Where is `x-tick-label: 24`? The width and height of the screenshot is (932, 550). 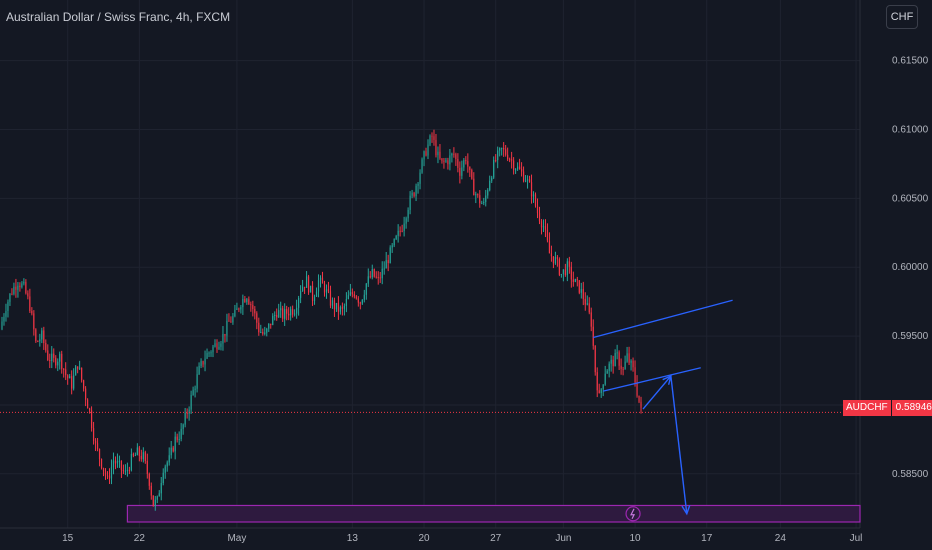
x-tick-label: 24 is located at coordinates (781, 538).